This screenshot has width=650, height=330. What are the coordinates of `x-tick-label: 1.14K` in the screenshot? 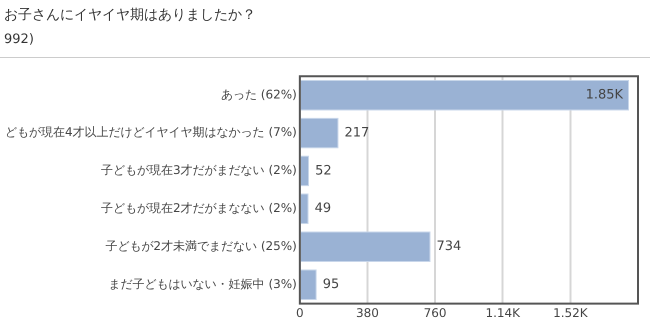 It's located at (503, 313).